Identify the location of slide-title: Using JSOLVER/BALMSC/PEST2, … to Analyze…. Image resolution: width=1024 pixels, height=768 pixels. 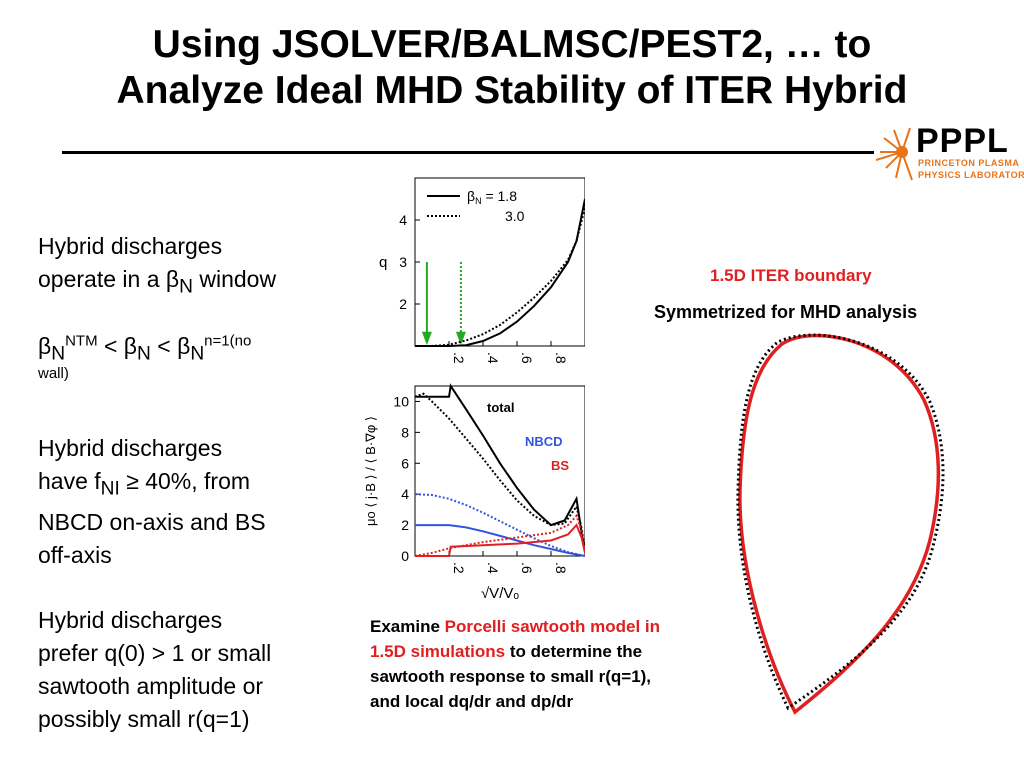
(512, 68).